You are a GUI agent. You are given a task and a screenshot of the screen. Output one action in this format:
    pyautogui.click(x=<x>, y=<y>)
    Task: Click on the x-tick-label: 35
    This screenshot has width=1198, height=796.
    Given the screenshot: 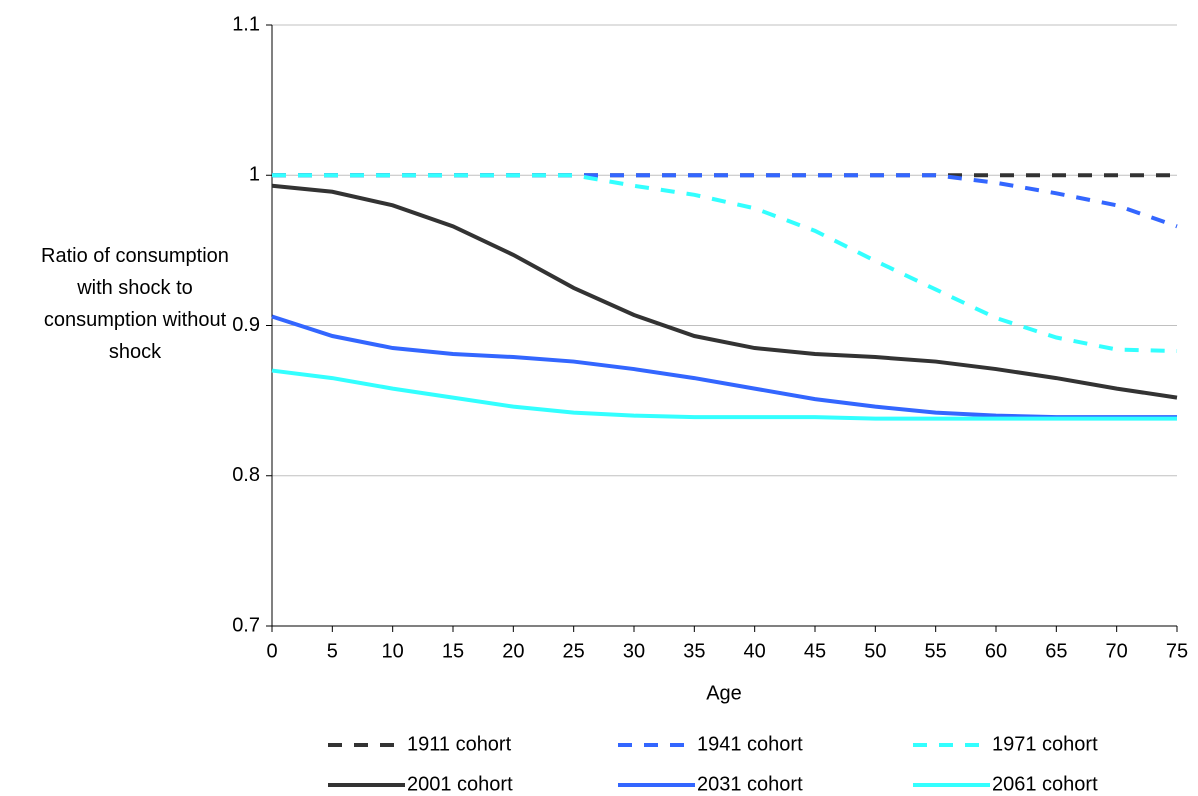 What is the action you would take?
    pyautogui.click(x=694, y=651)
    